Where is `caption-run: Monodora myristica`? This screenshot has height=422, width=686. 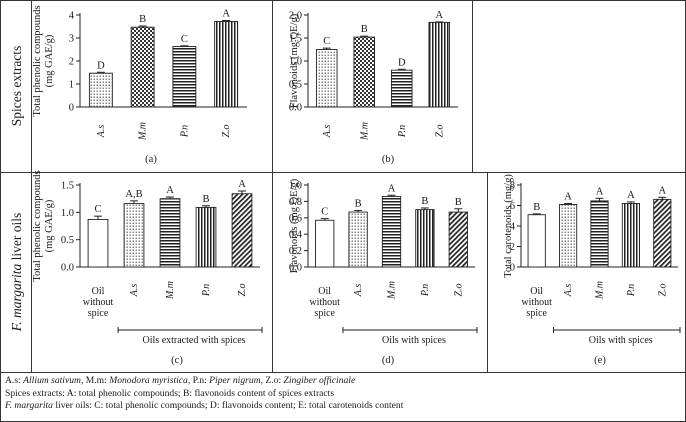
caption-run: Monodora myristica is located at coordinates (148, 380).